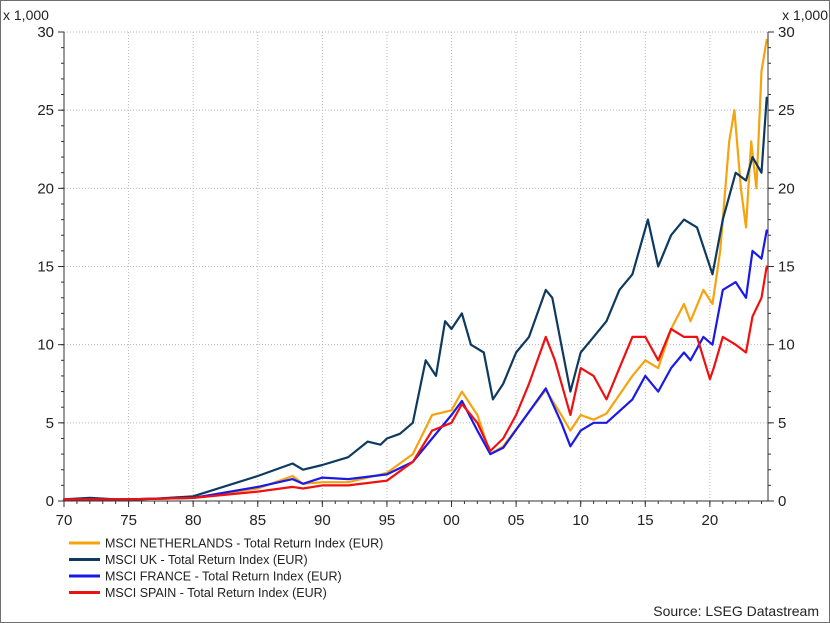  Describe the element at coordinates (786, 345) in the screenshot. I see `y-tick-label-right: 10` at that location.